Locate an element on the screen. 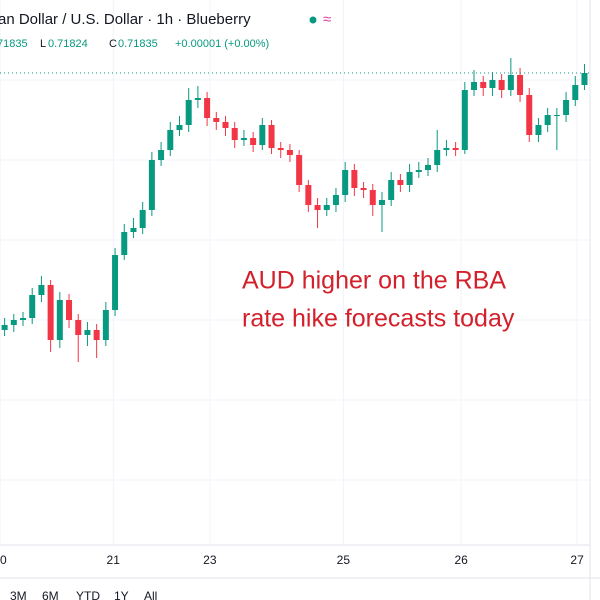 Image resolution: width=600 pixels, height=600 pixels. low-value: 0.71824 is located at coordinates (68, 44).